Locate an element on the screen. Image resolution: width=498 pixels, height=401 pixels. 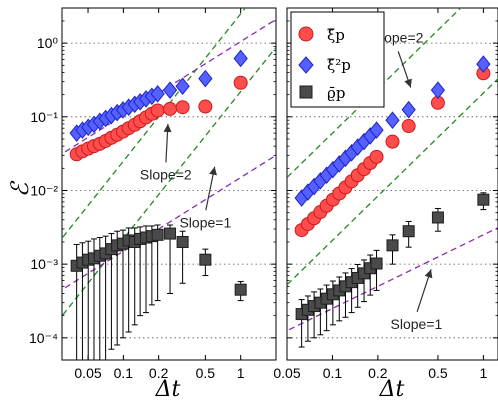
legend-label-xi: ξ̃p is located at coordinates (336, 35).